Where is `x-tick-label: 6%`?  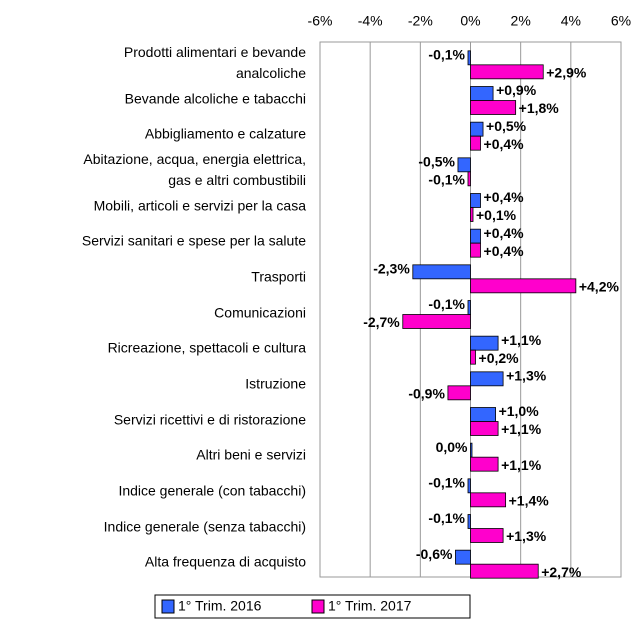
x-tick-label: 6% is located at coordinates (621, 21).